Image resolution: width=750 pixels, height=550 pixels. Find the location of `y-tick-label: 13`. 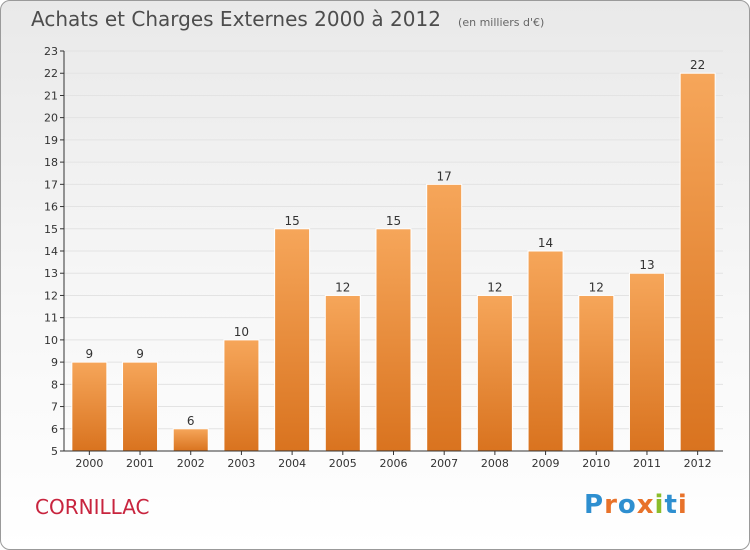

y-tick-label: 13 is located at coordinates (51, 273).